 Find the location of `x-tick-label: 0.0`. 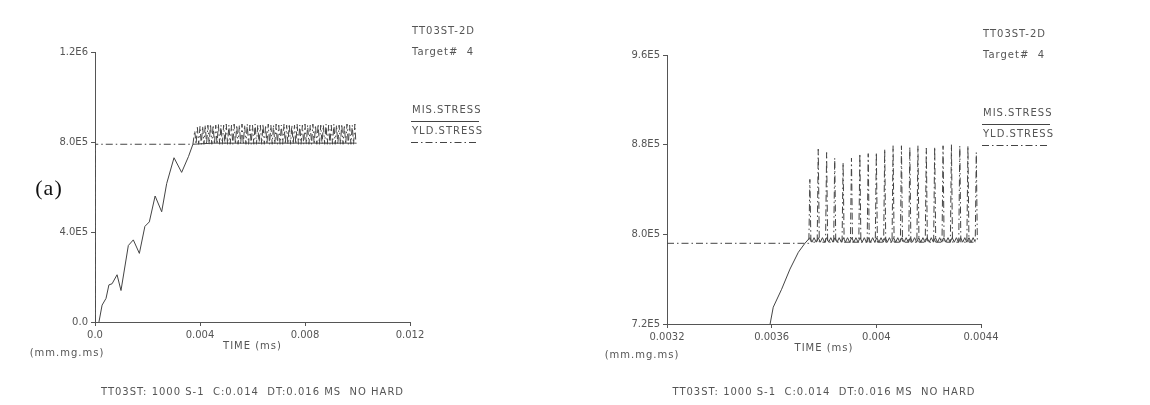

x-tick-label: 0.0 is located at coordinates (95, 334).